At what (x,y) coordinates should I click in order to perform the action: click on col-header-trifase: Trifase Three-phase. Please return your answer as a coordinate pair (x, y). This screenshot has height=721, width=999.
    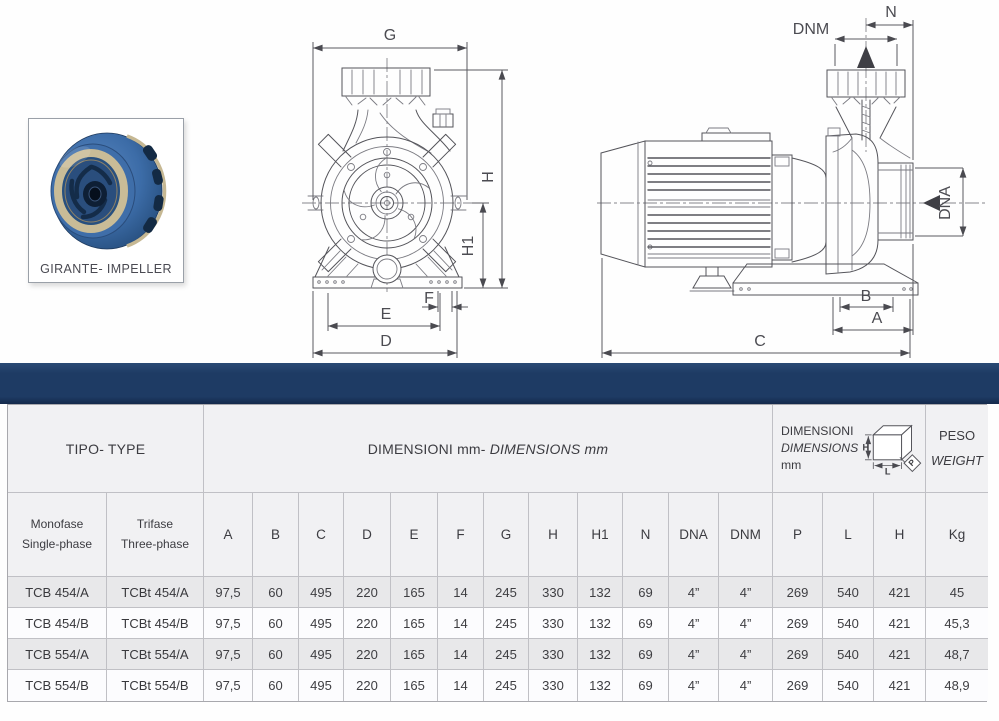
    Looking at the image, I should click on (155, 535).